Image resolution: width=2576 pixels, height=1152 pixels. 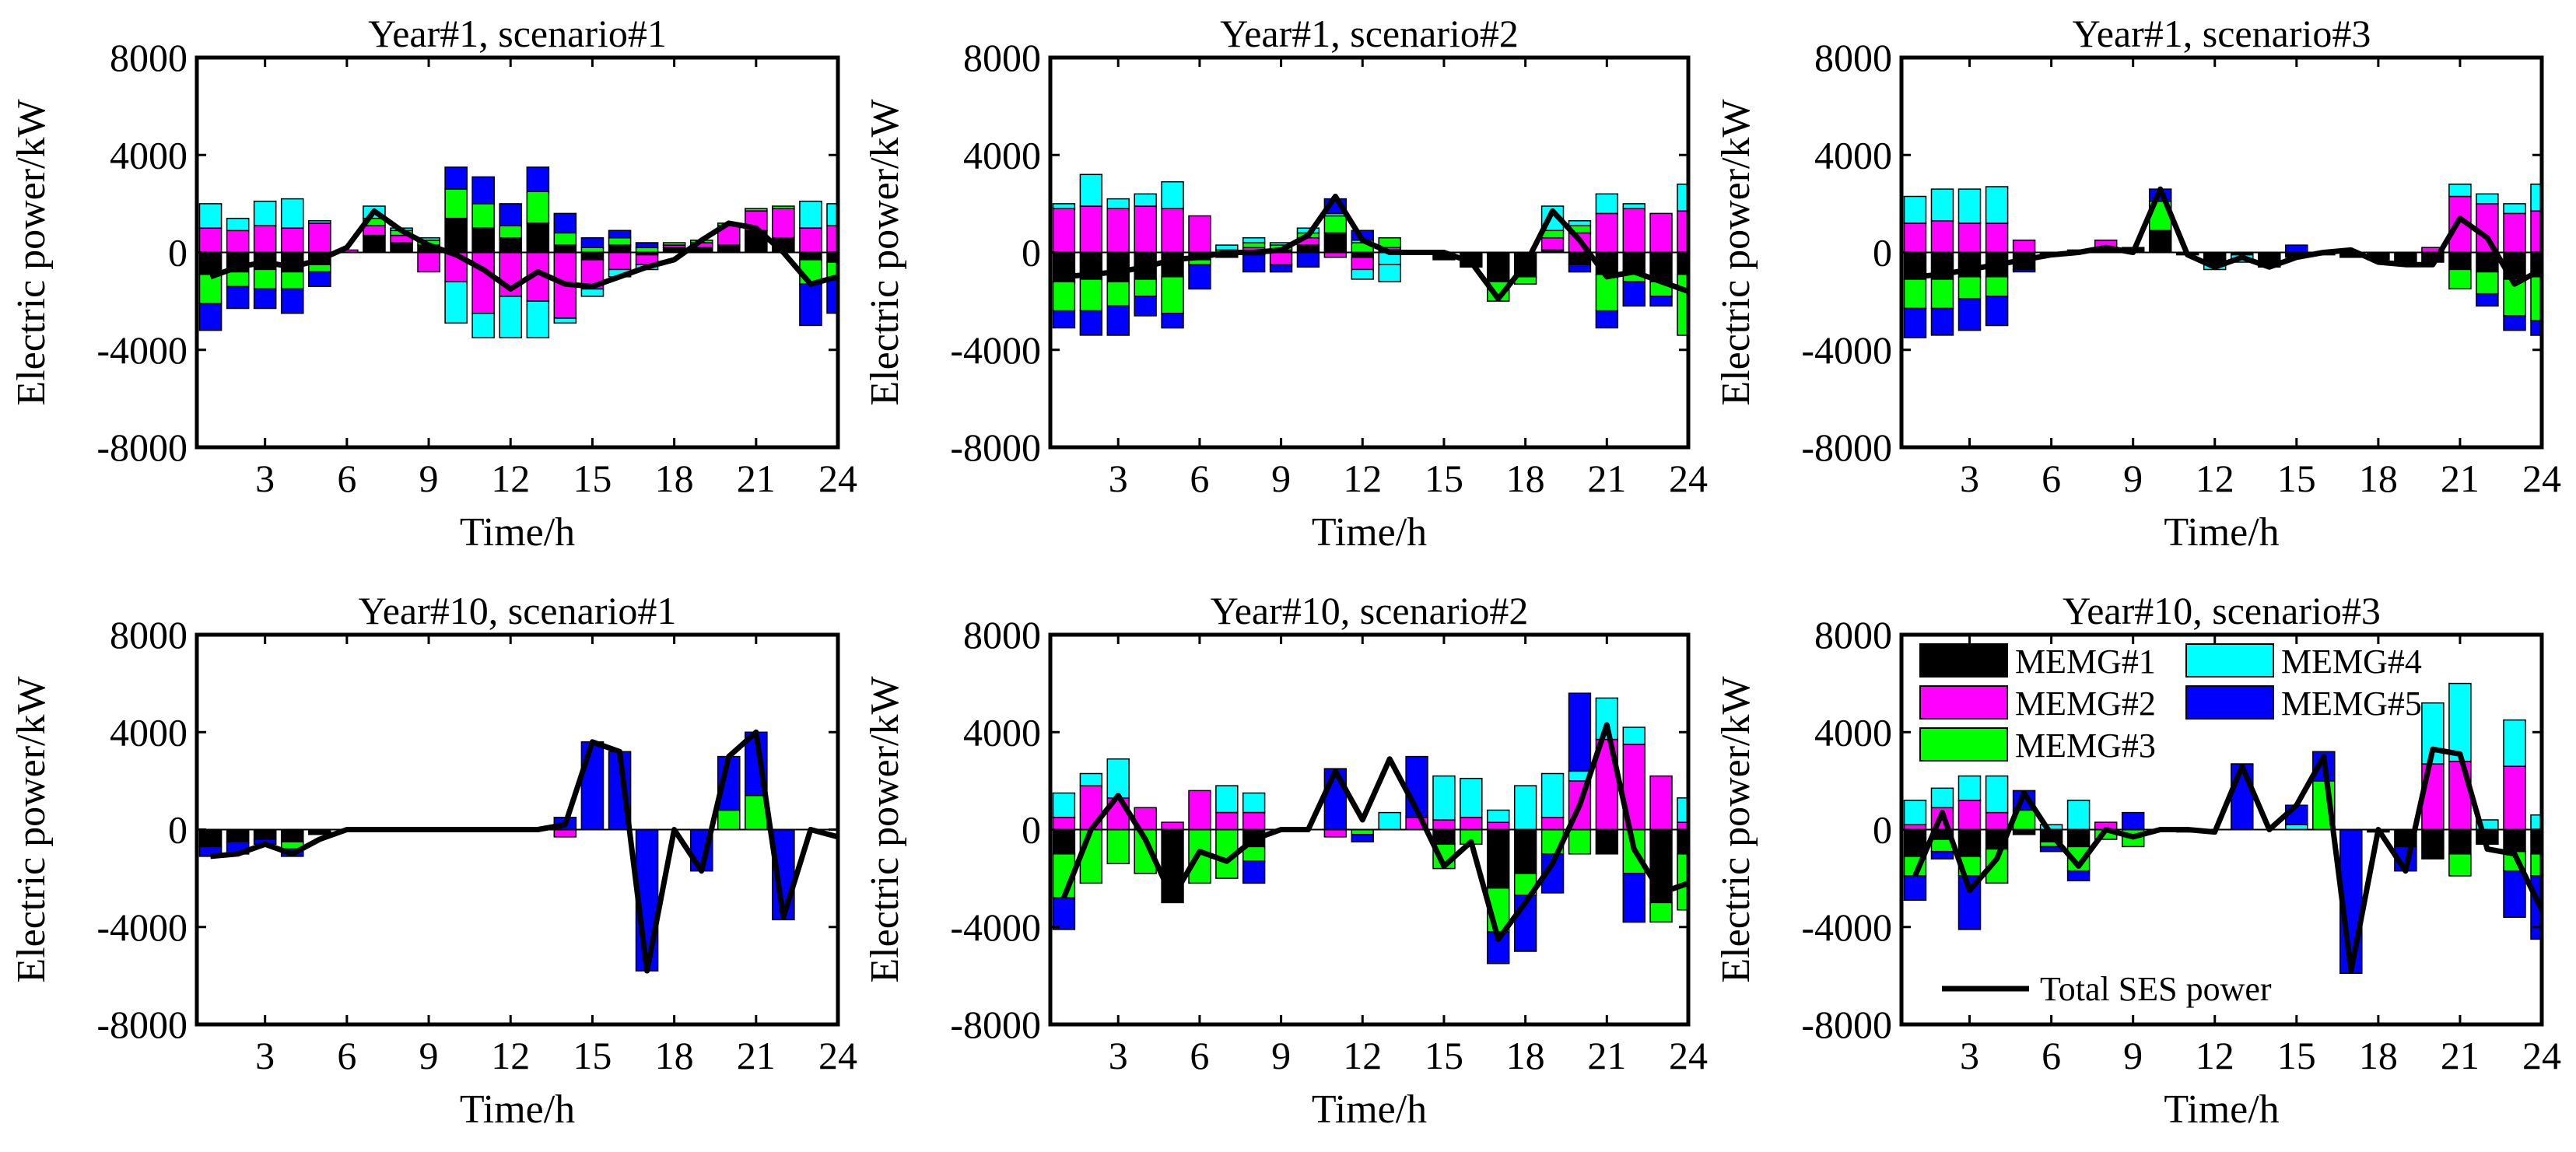 What do you see at coordinates (1370, 610) in the screenshot?
I see `chart-title: Year#10, scenario#2` at bounding box center [1370, 610].